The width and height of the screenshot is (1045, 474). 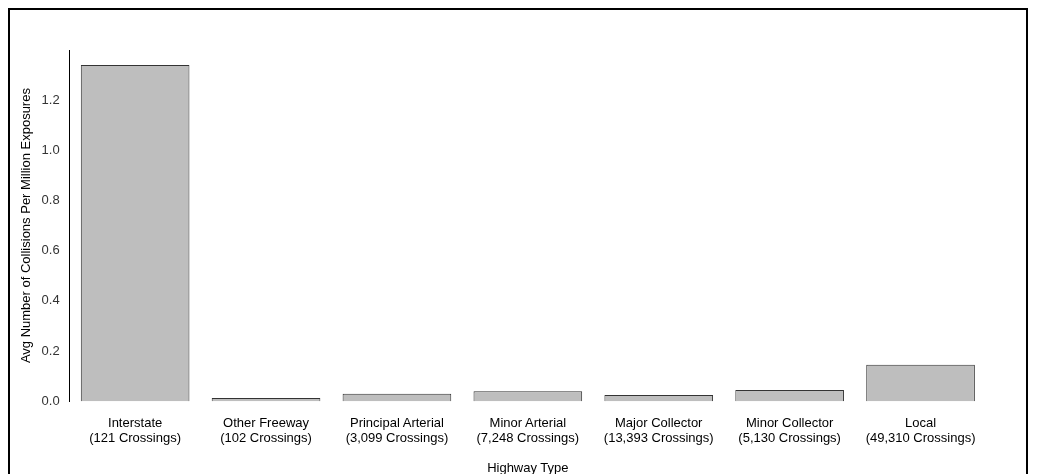 What do you see at coordinates (50, 149) in the screenshot?
I see `y-tick-label: 1.0` at bounding box center [50, 149].